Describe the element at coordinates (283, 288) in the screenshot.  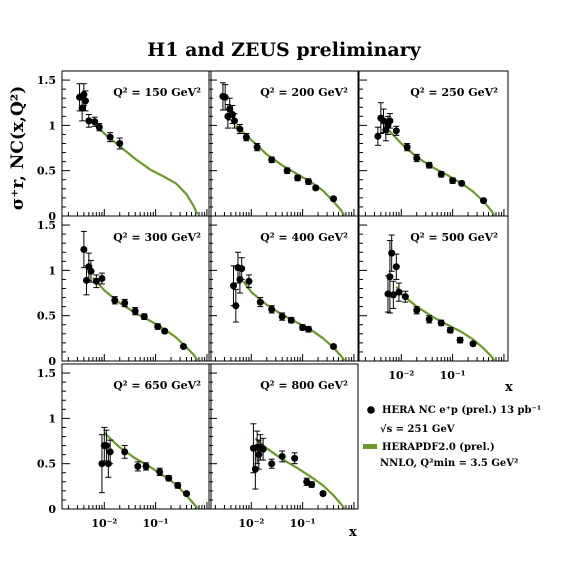
I see `panel-5: Q² = 400 GeV²` at that location.